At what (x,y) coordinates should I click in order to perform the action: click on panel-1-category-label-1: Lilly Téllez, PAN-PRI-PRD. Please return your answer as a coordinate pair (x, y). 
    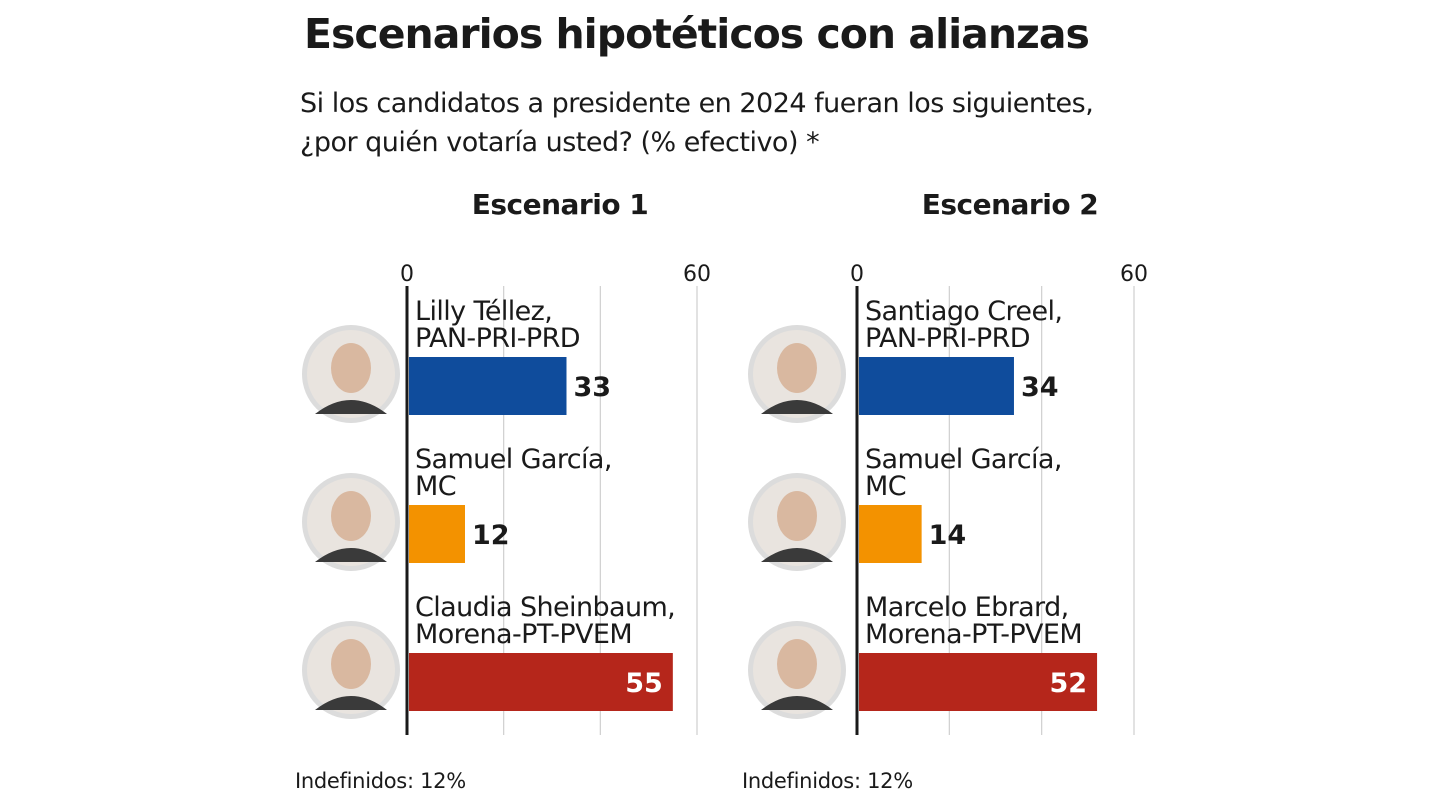
    Looking at the image, I should click on (497, 325).